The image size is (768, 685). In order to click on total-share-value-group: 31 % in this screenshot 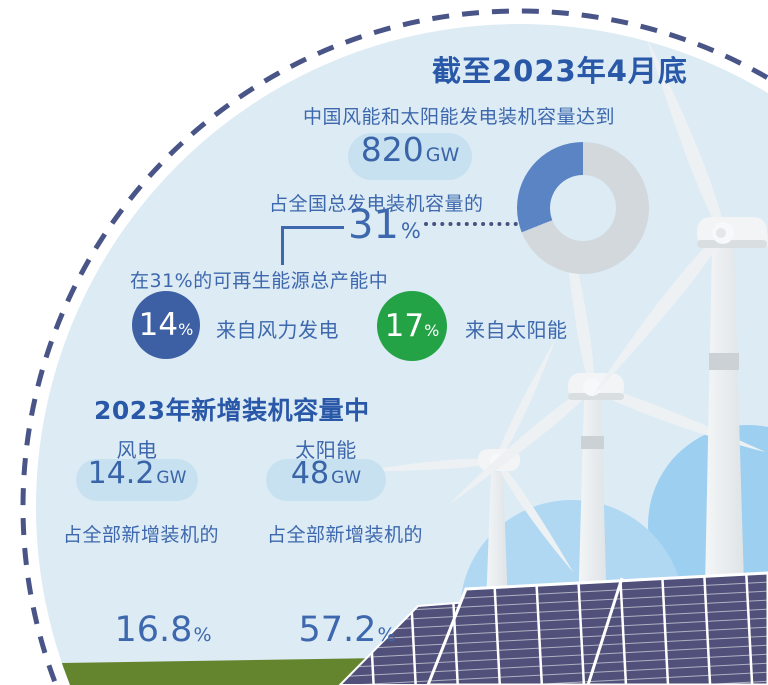, I will do `click(384, 225)`.